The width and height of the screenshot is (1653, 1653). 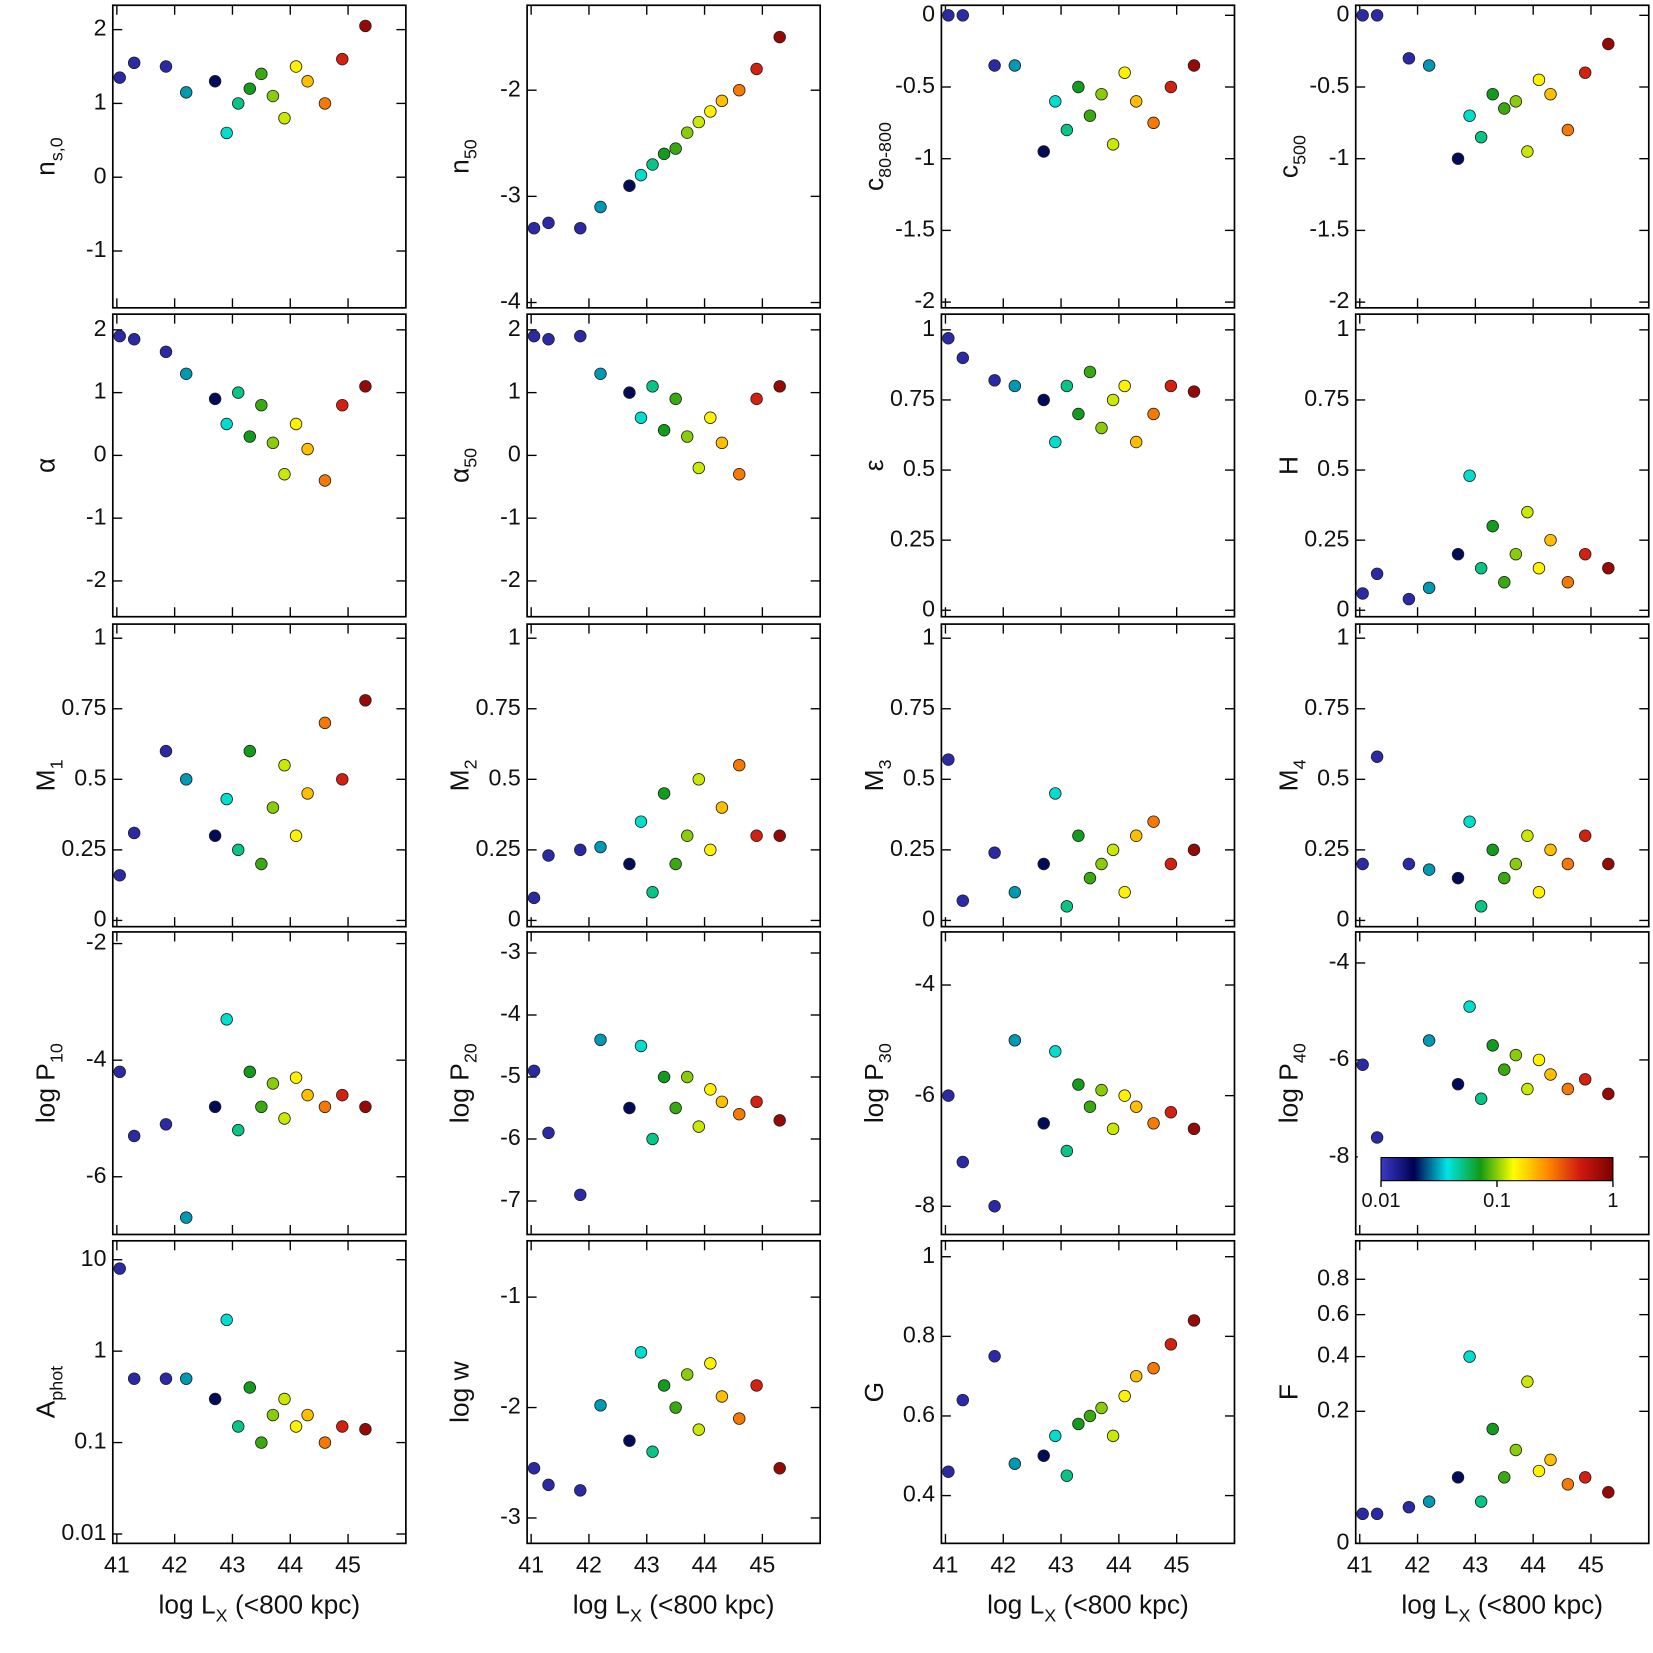 What do you see at coordinates (762, 1565) in the screenshot?
I see `x-tick-label: 45` at bounding box center [762, 1565].